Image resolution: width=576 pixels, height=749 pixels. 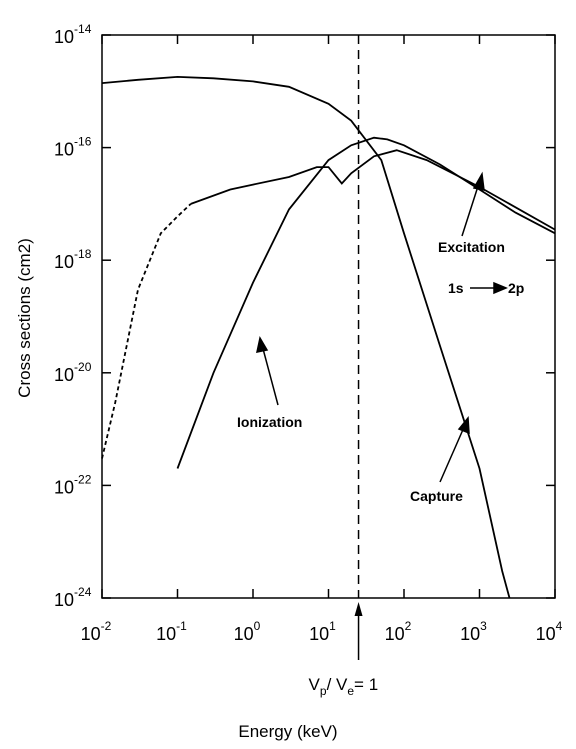 I want to click on tick-exponent: -2, so click(x=106, y=626).